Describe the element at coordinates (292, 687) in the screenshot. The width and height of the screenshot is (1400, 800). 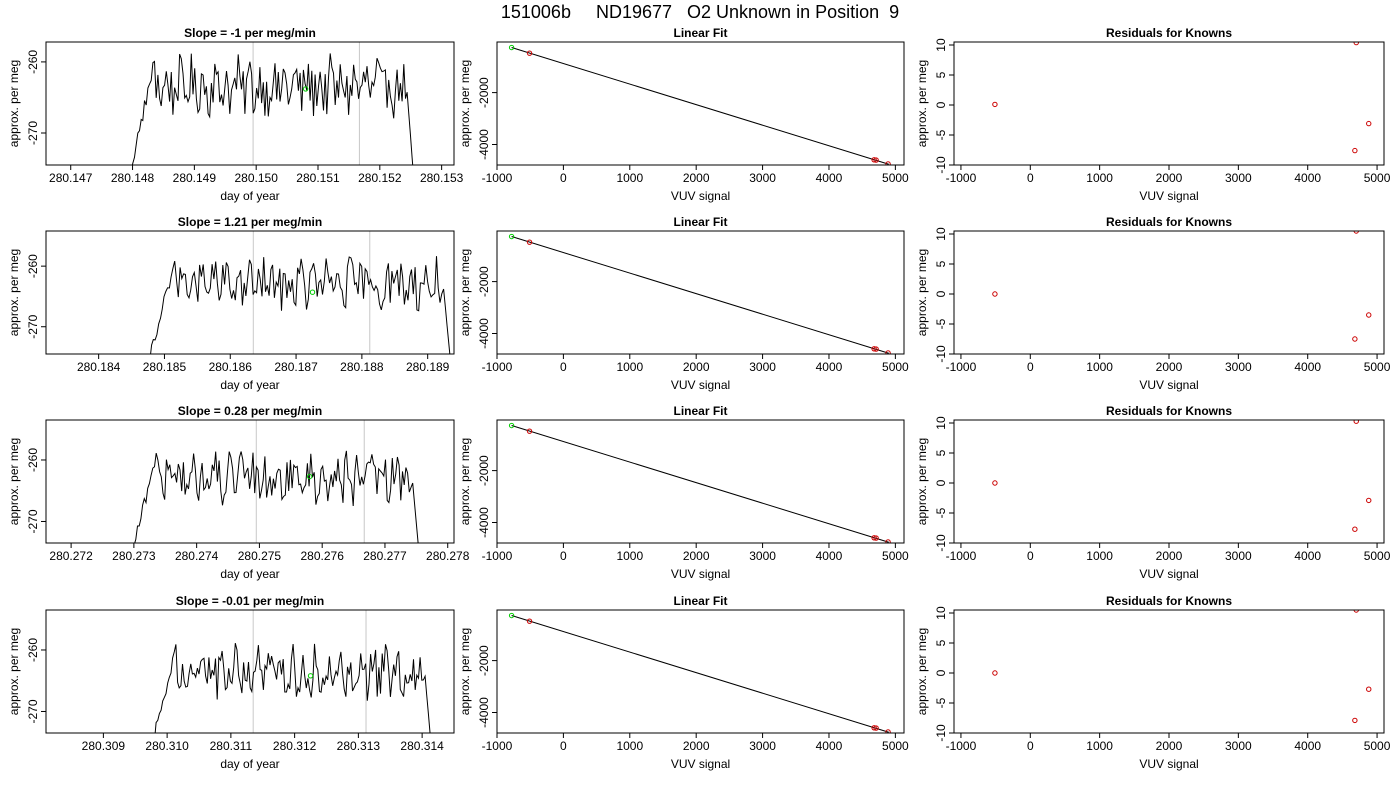
I see `data-trace` at that location.